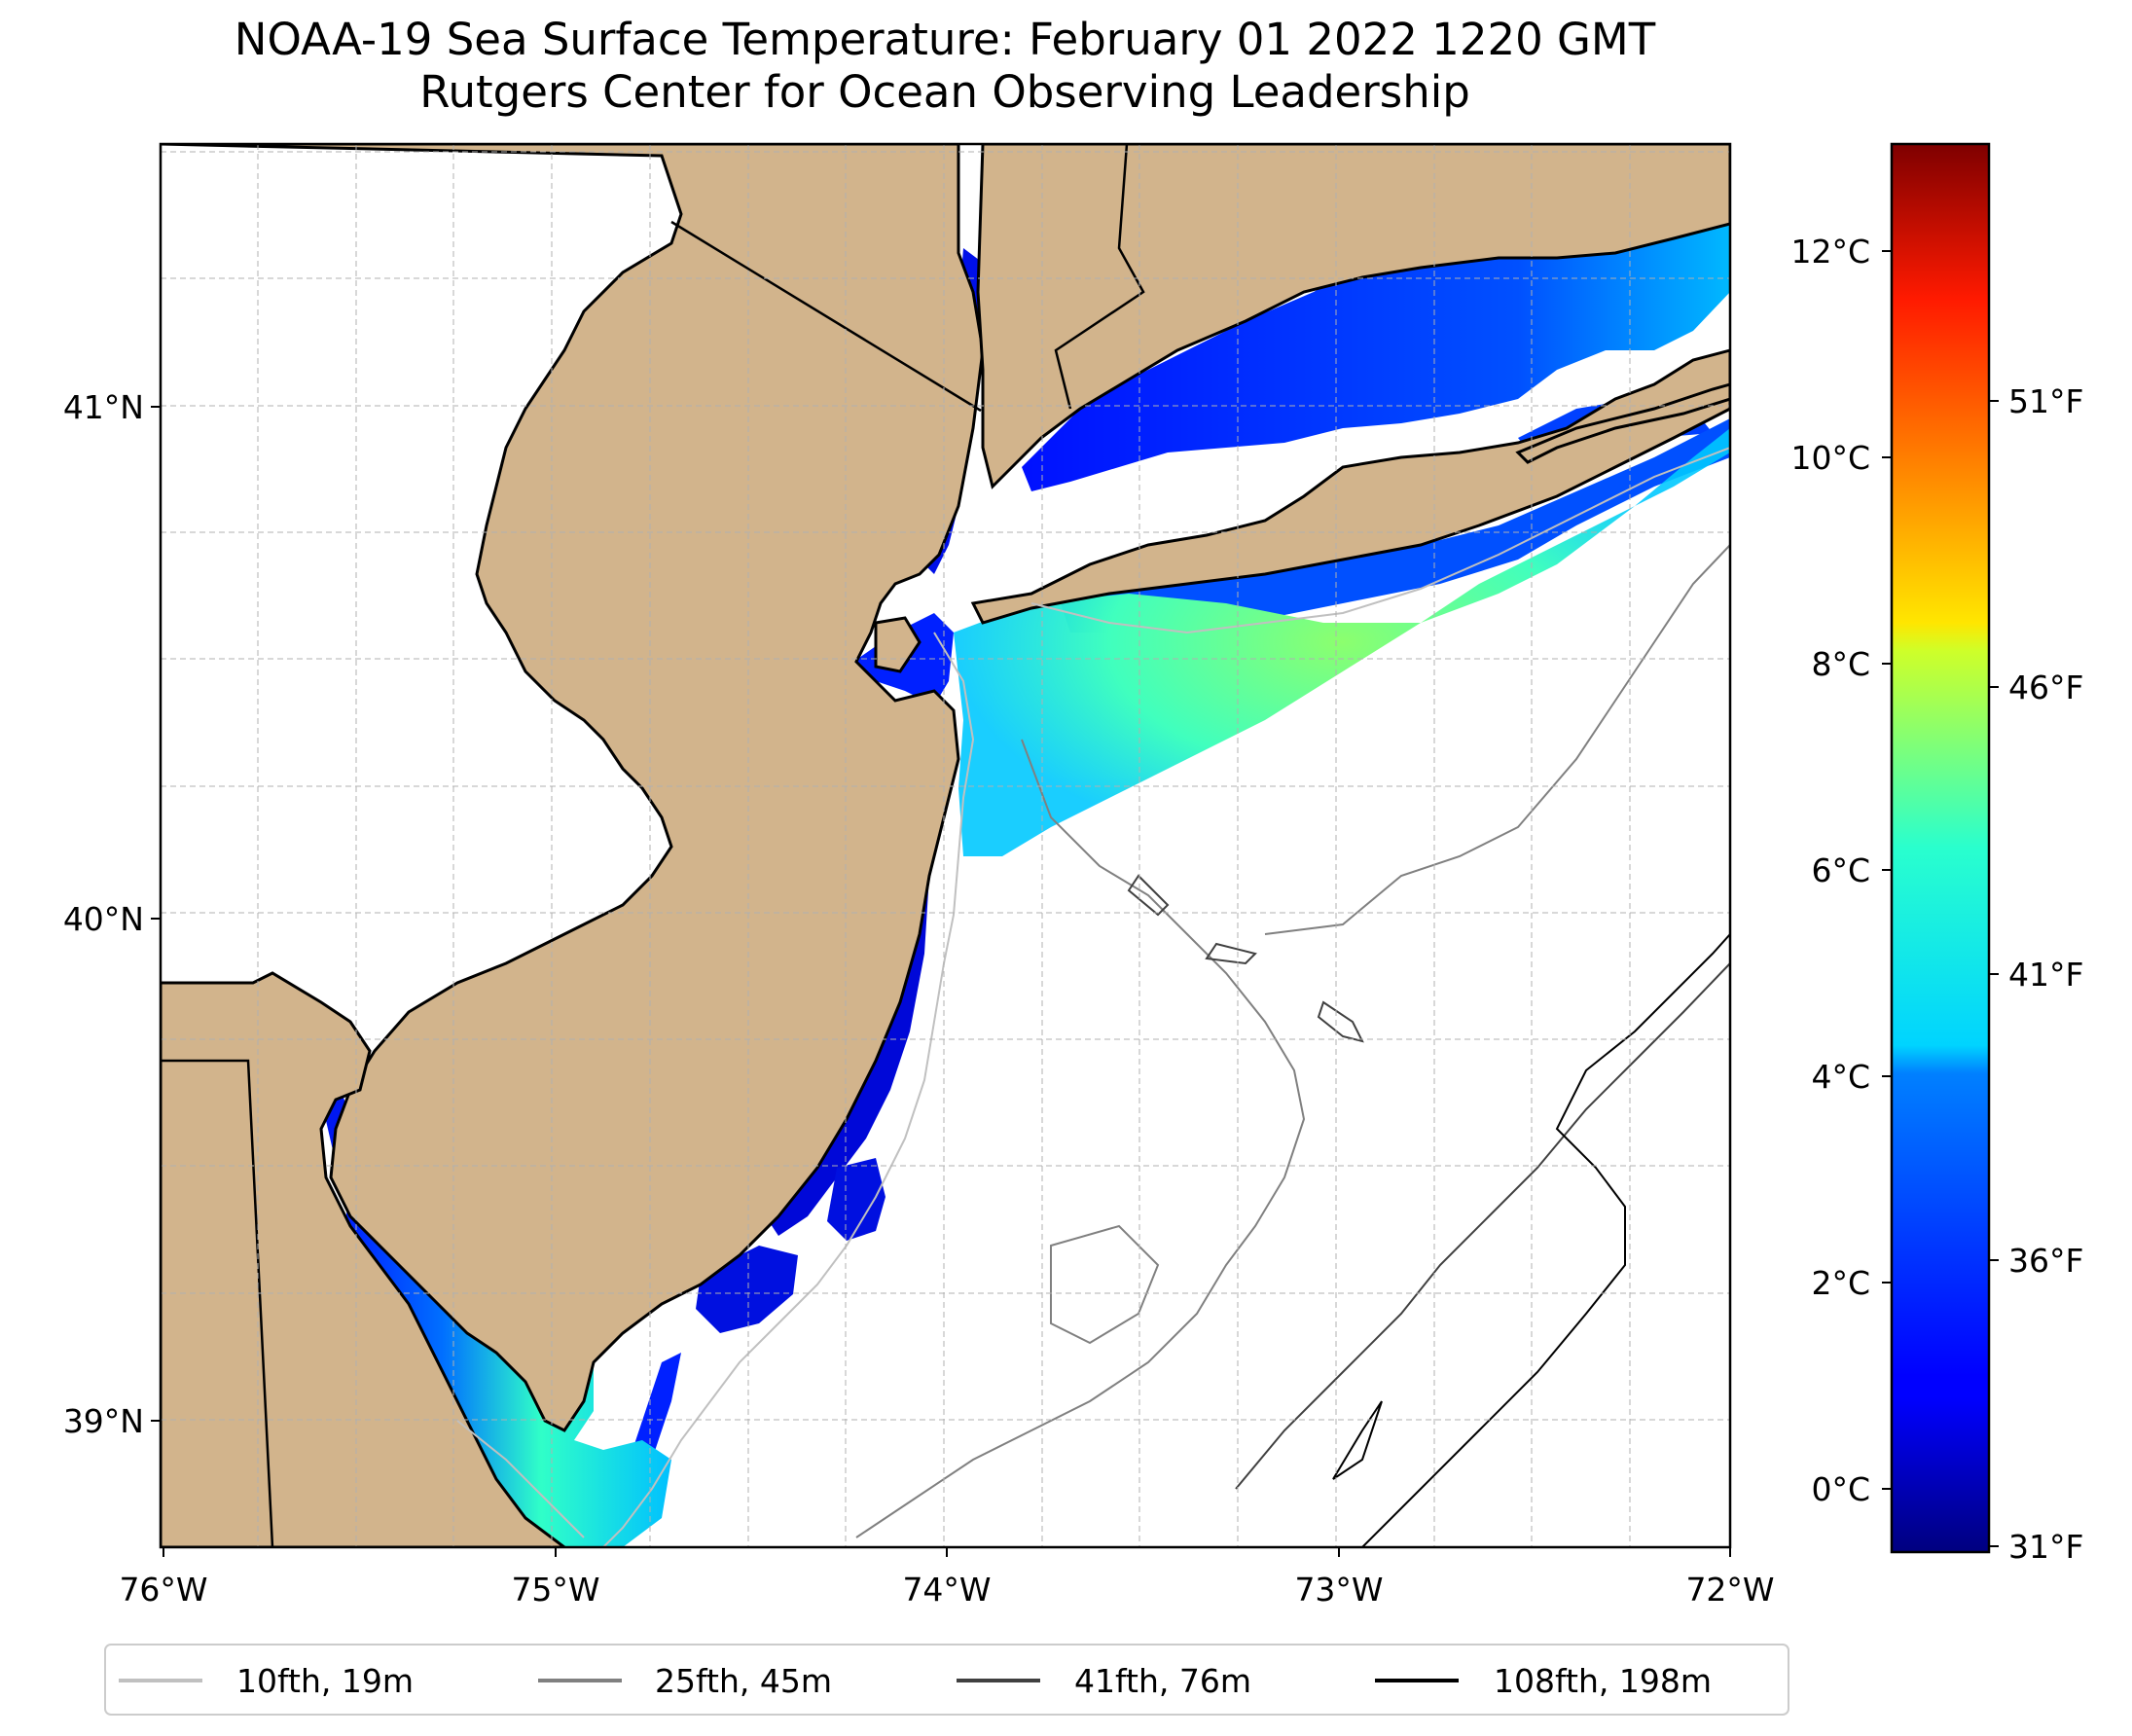 The image size is (2132, 1736). I want to click on delmarva-land, so click(364, 1259).